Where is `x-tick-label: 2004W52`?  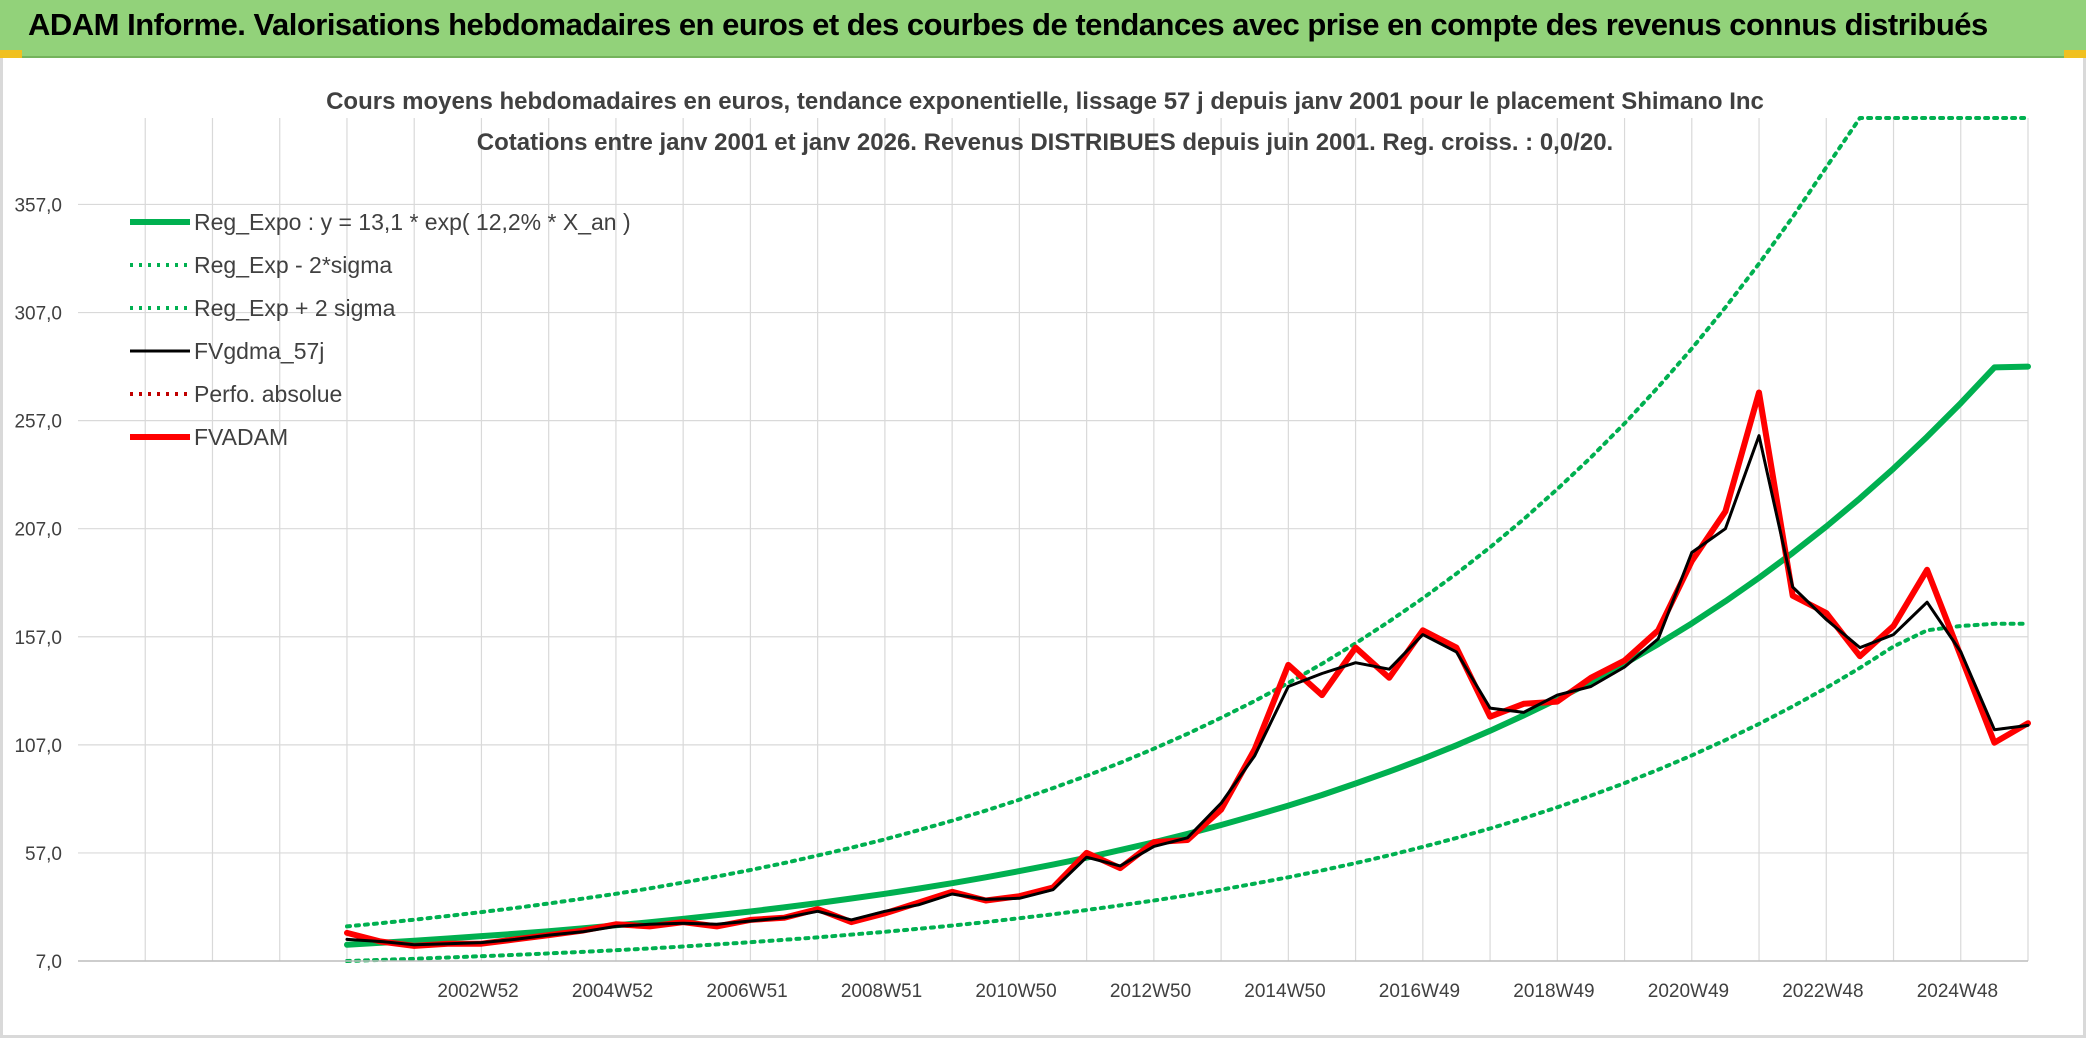
x-tick-label: 2004W52 is located at coordinates (612, 991).